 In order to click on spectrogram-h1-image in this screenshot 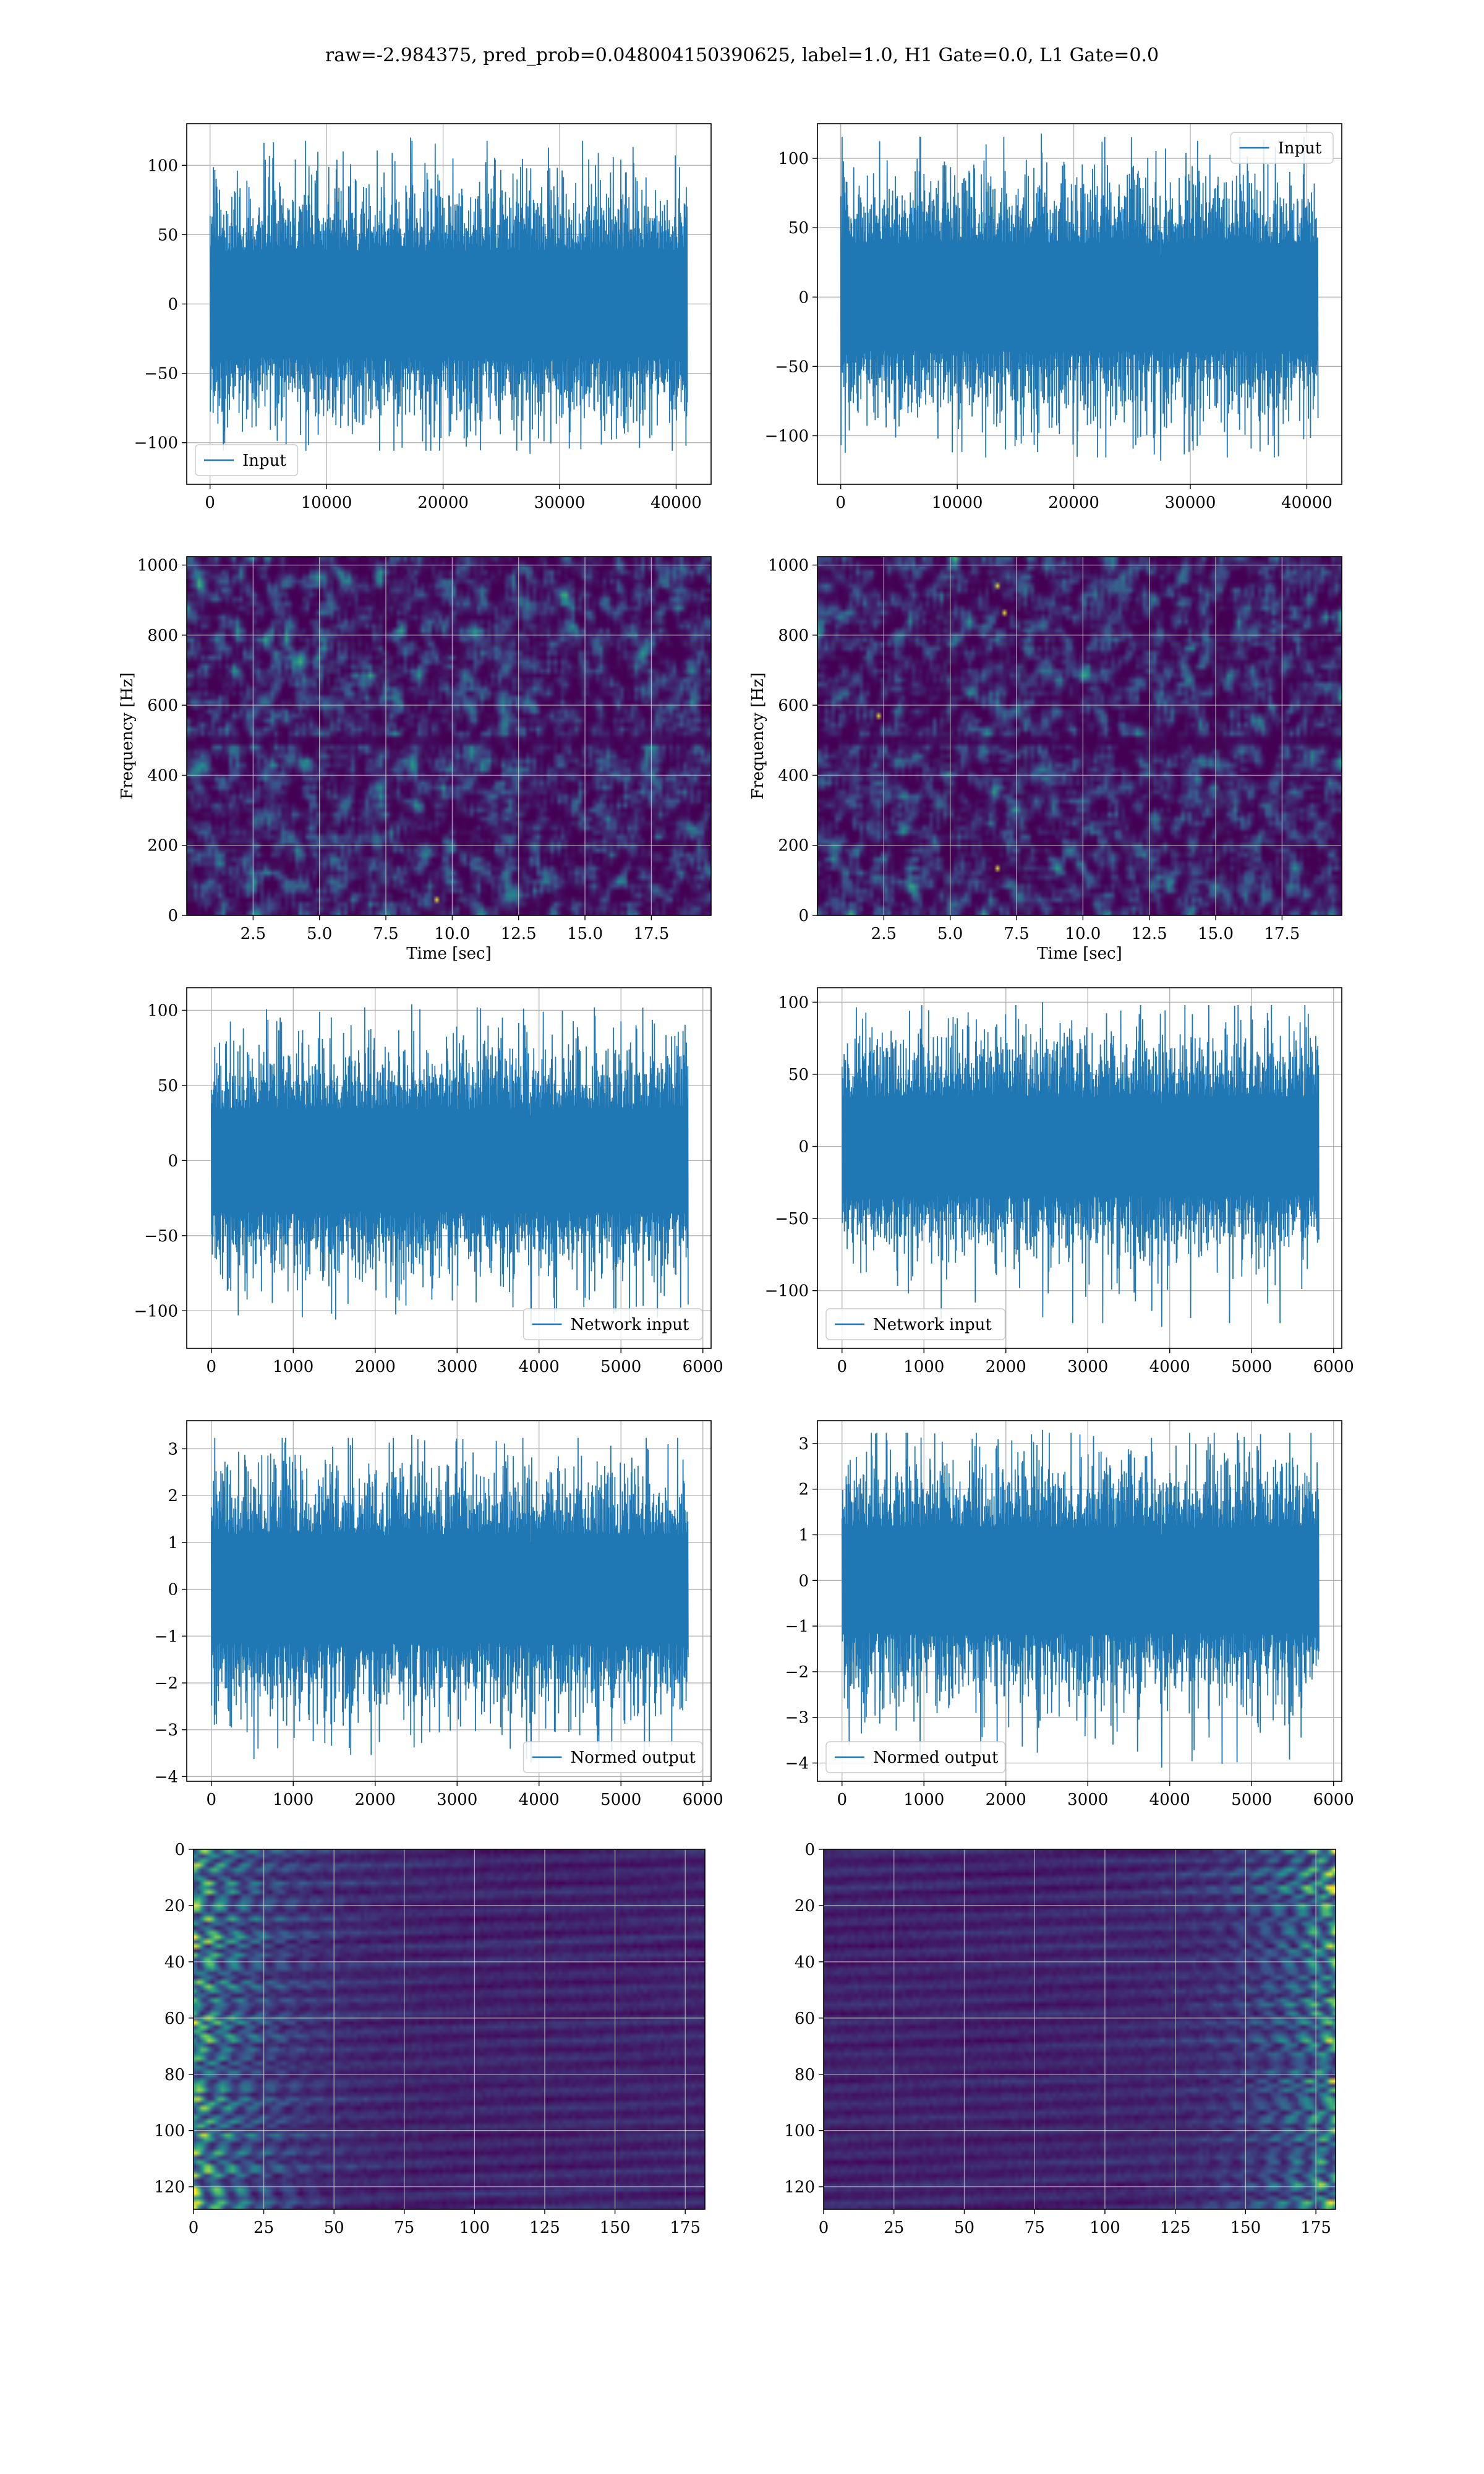, I will do `click(449, 736)`.